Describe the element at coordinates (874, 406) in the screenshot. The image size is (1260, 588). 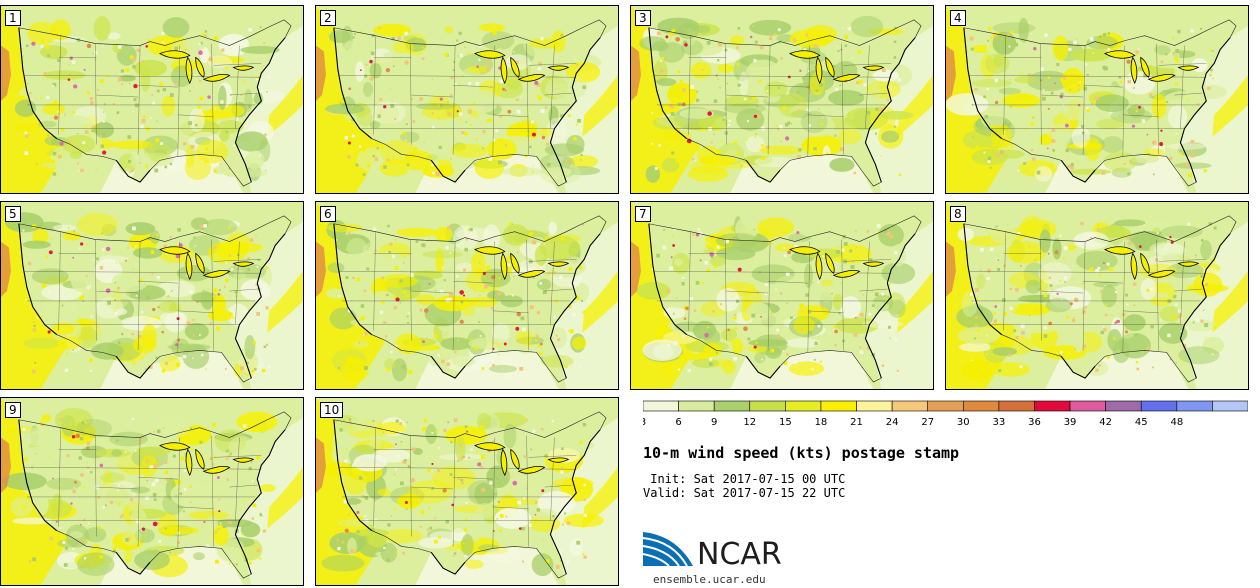
I see `colorbar-bin` at that location.